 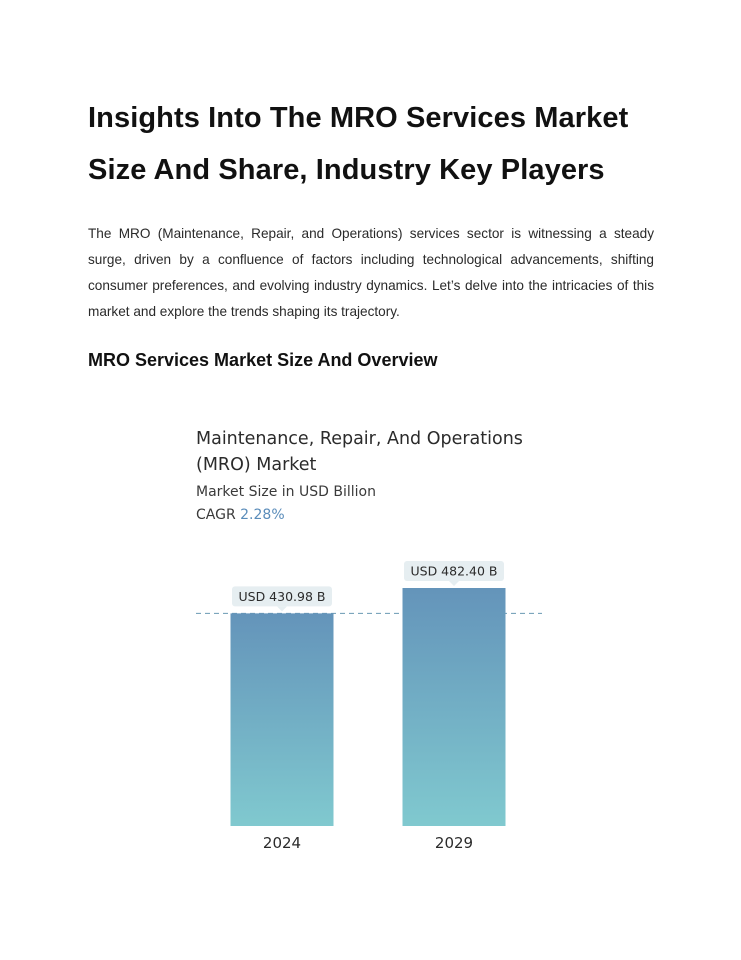 What do you see at coordinates (454, 707) in the screenshot?
I see `bar-2029` at bounding box center [454, 707].